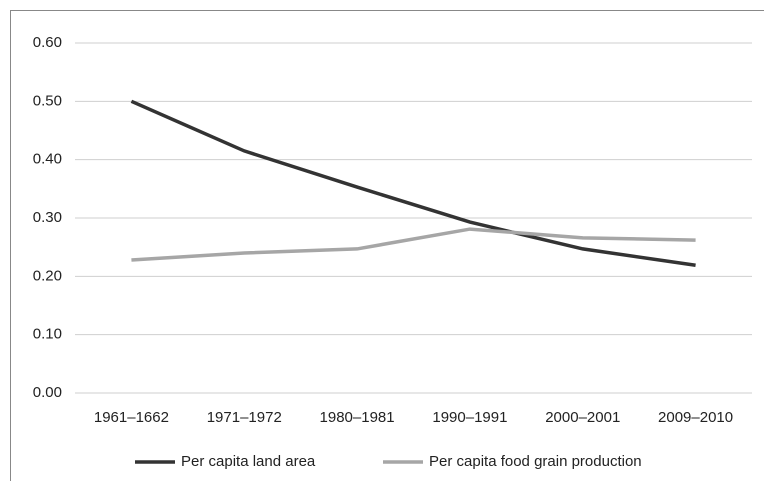 The width and height of the screenshot is (764, 481). Describe the element at coordinates (582, 417) in the screenshot. I see `x-tick-label: 2000–2001` at that location.